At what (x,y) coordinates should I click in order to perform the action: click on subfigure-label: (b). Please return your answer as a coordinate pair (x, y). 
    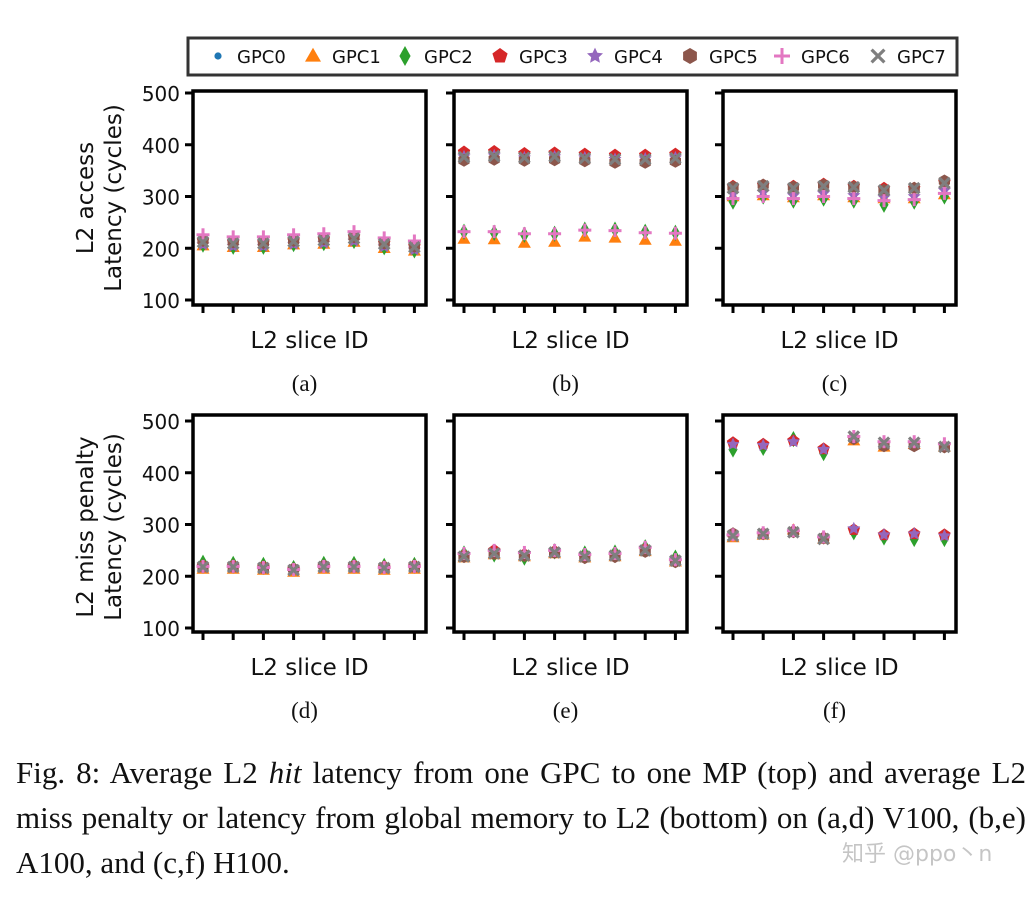
    Looking at the image, I should click on (565, 383).